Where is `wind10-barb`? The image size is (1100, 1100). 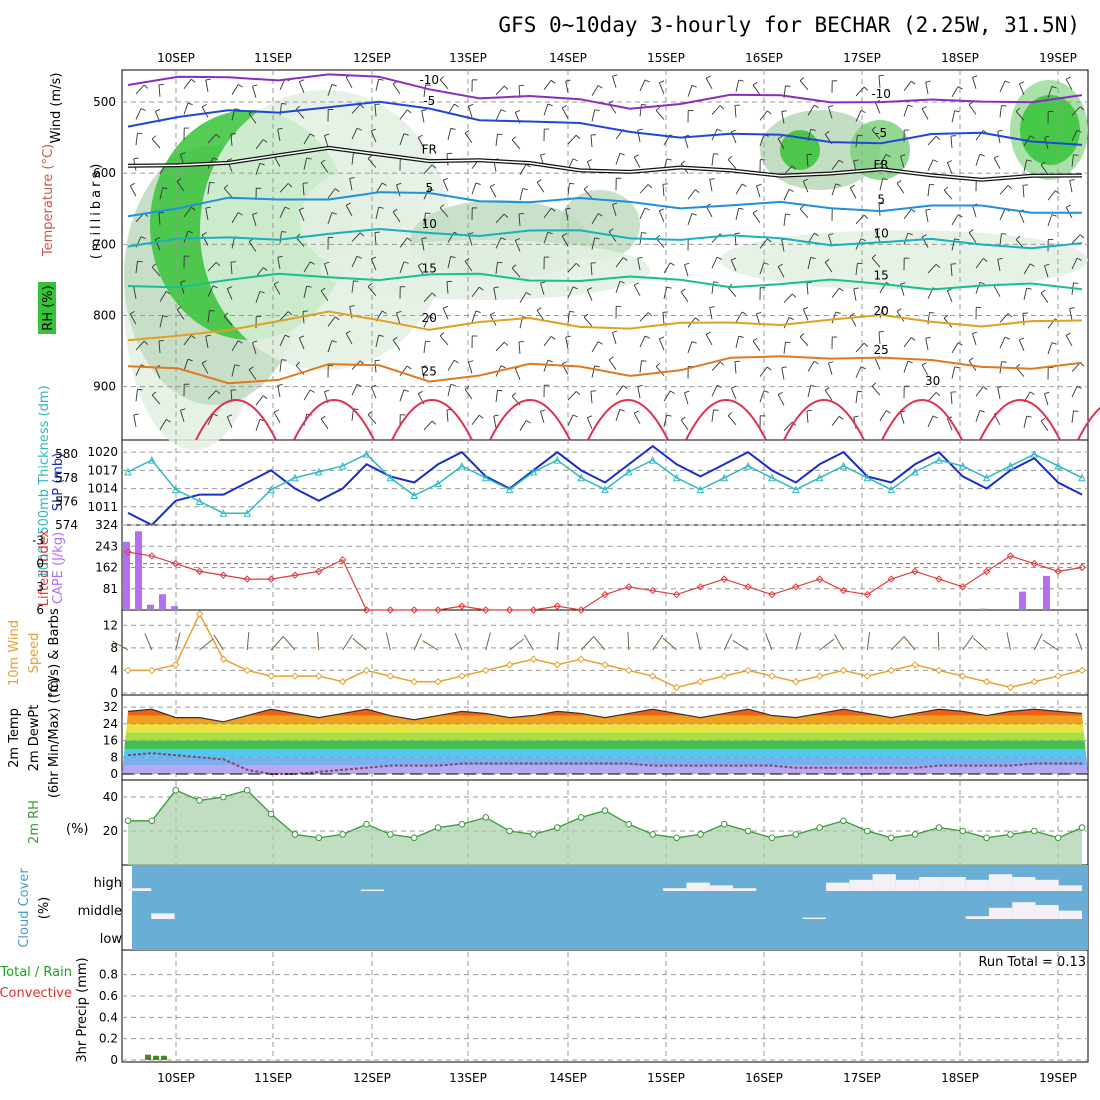
wind10-barb is located at coordinates (148, 642).